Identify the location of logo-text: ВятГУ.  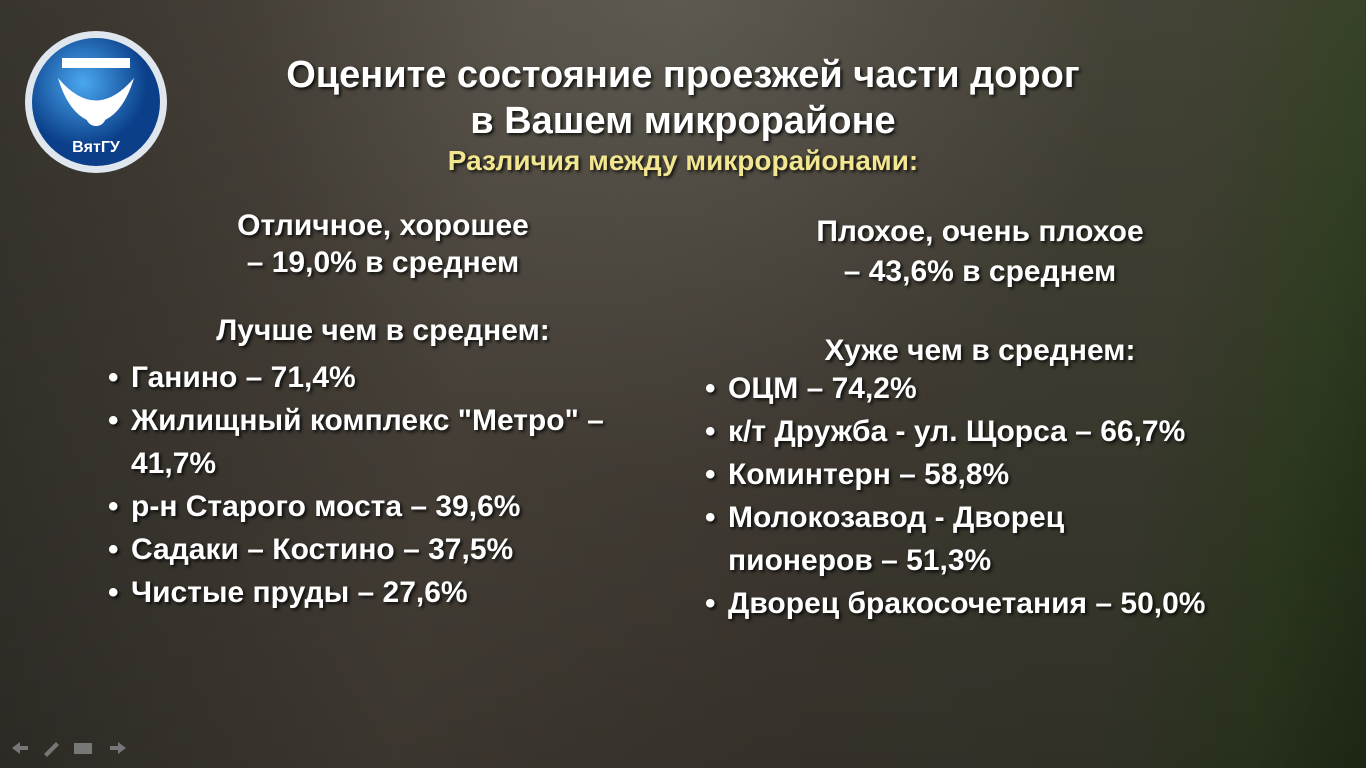
(96, 147).